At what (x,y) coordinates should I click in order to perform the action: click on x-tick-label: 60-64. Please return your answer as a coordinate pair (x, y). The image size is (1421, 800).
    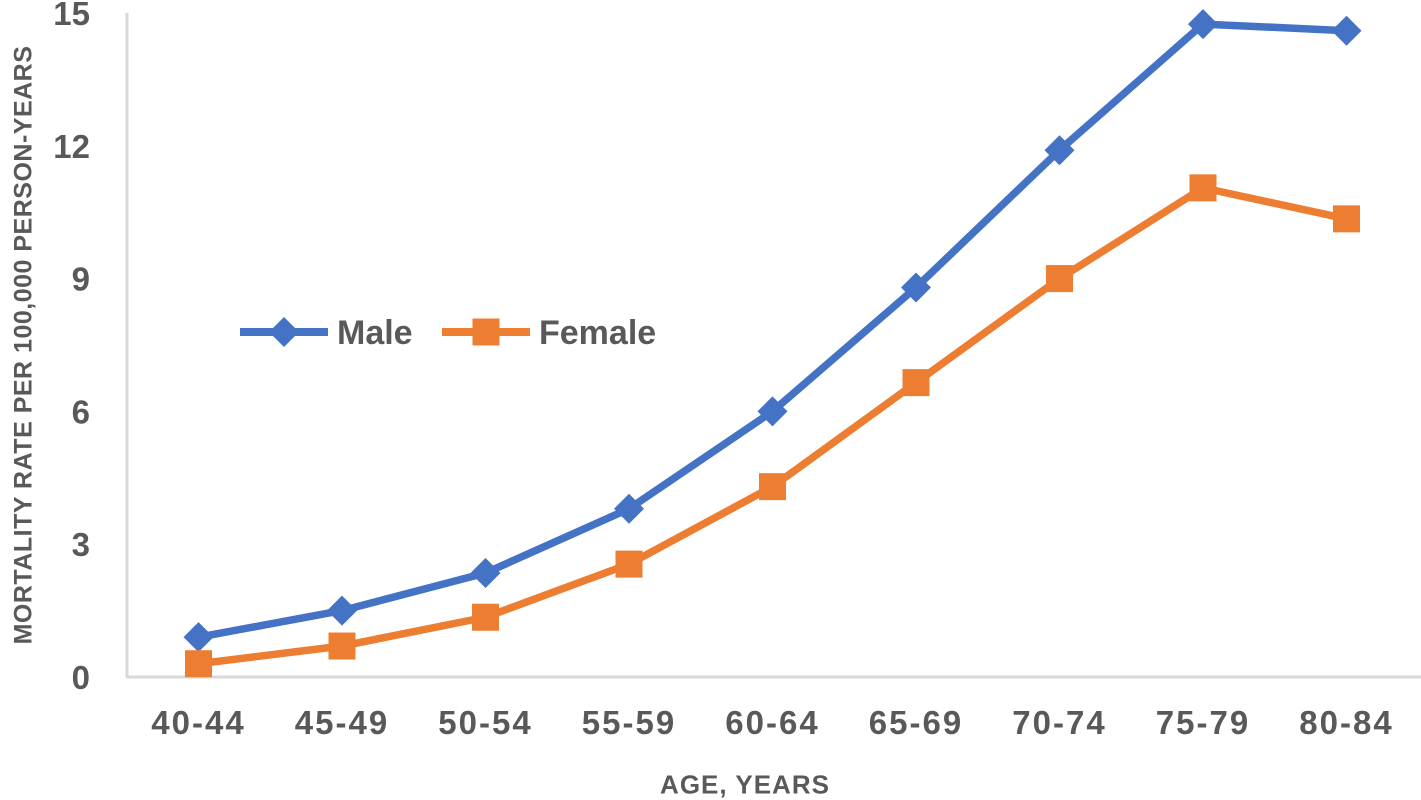
    Looking at the image, I should click on (772, 722).